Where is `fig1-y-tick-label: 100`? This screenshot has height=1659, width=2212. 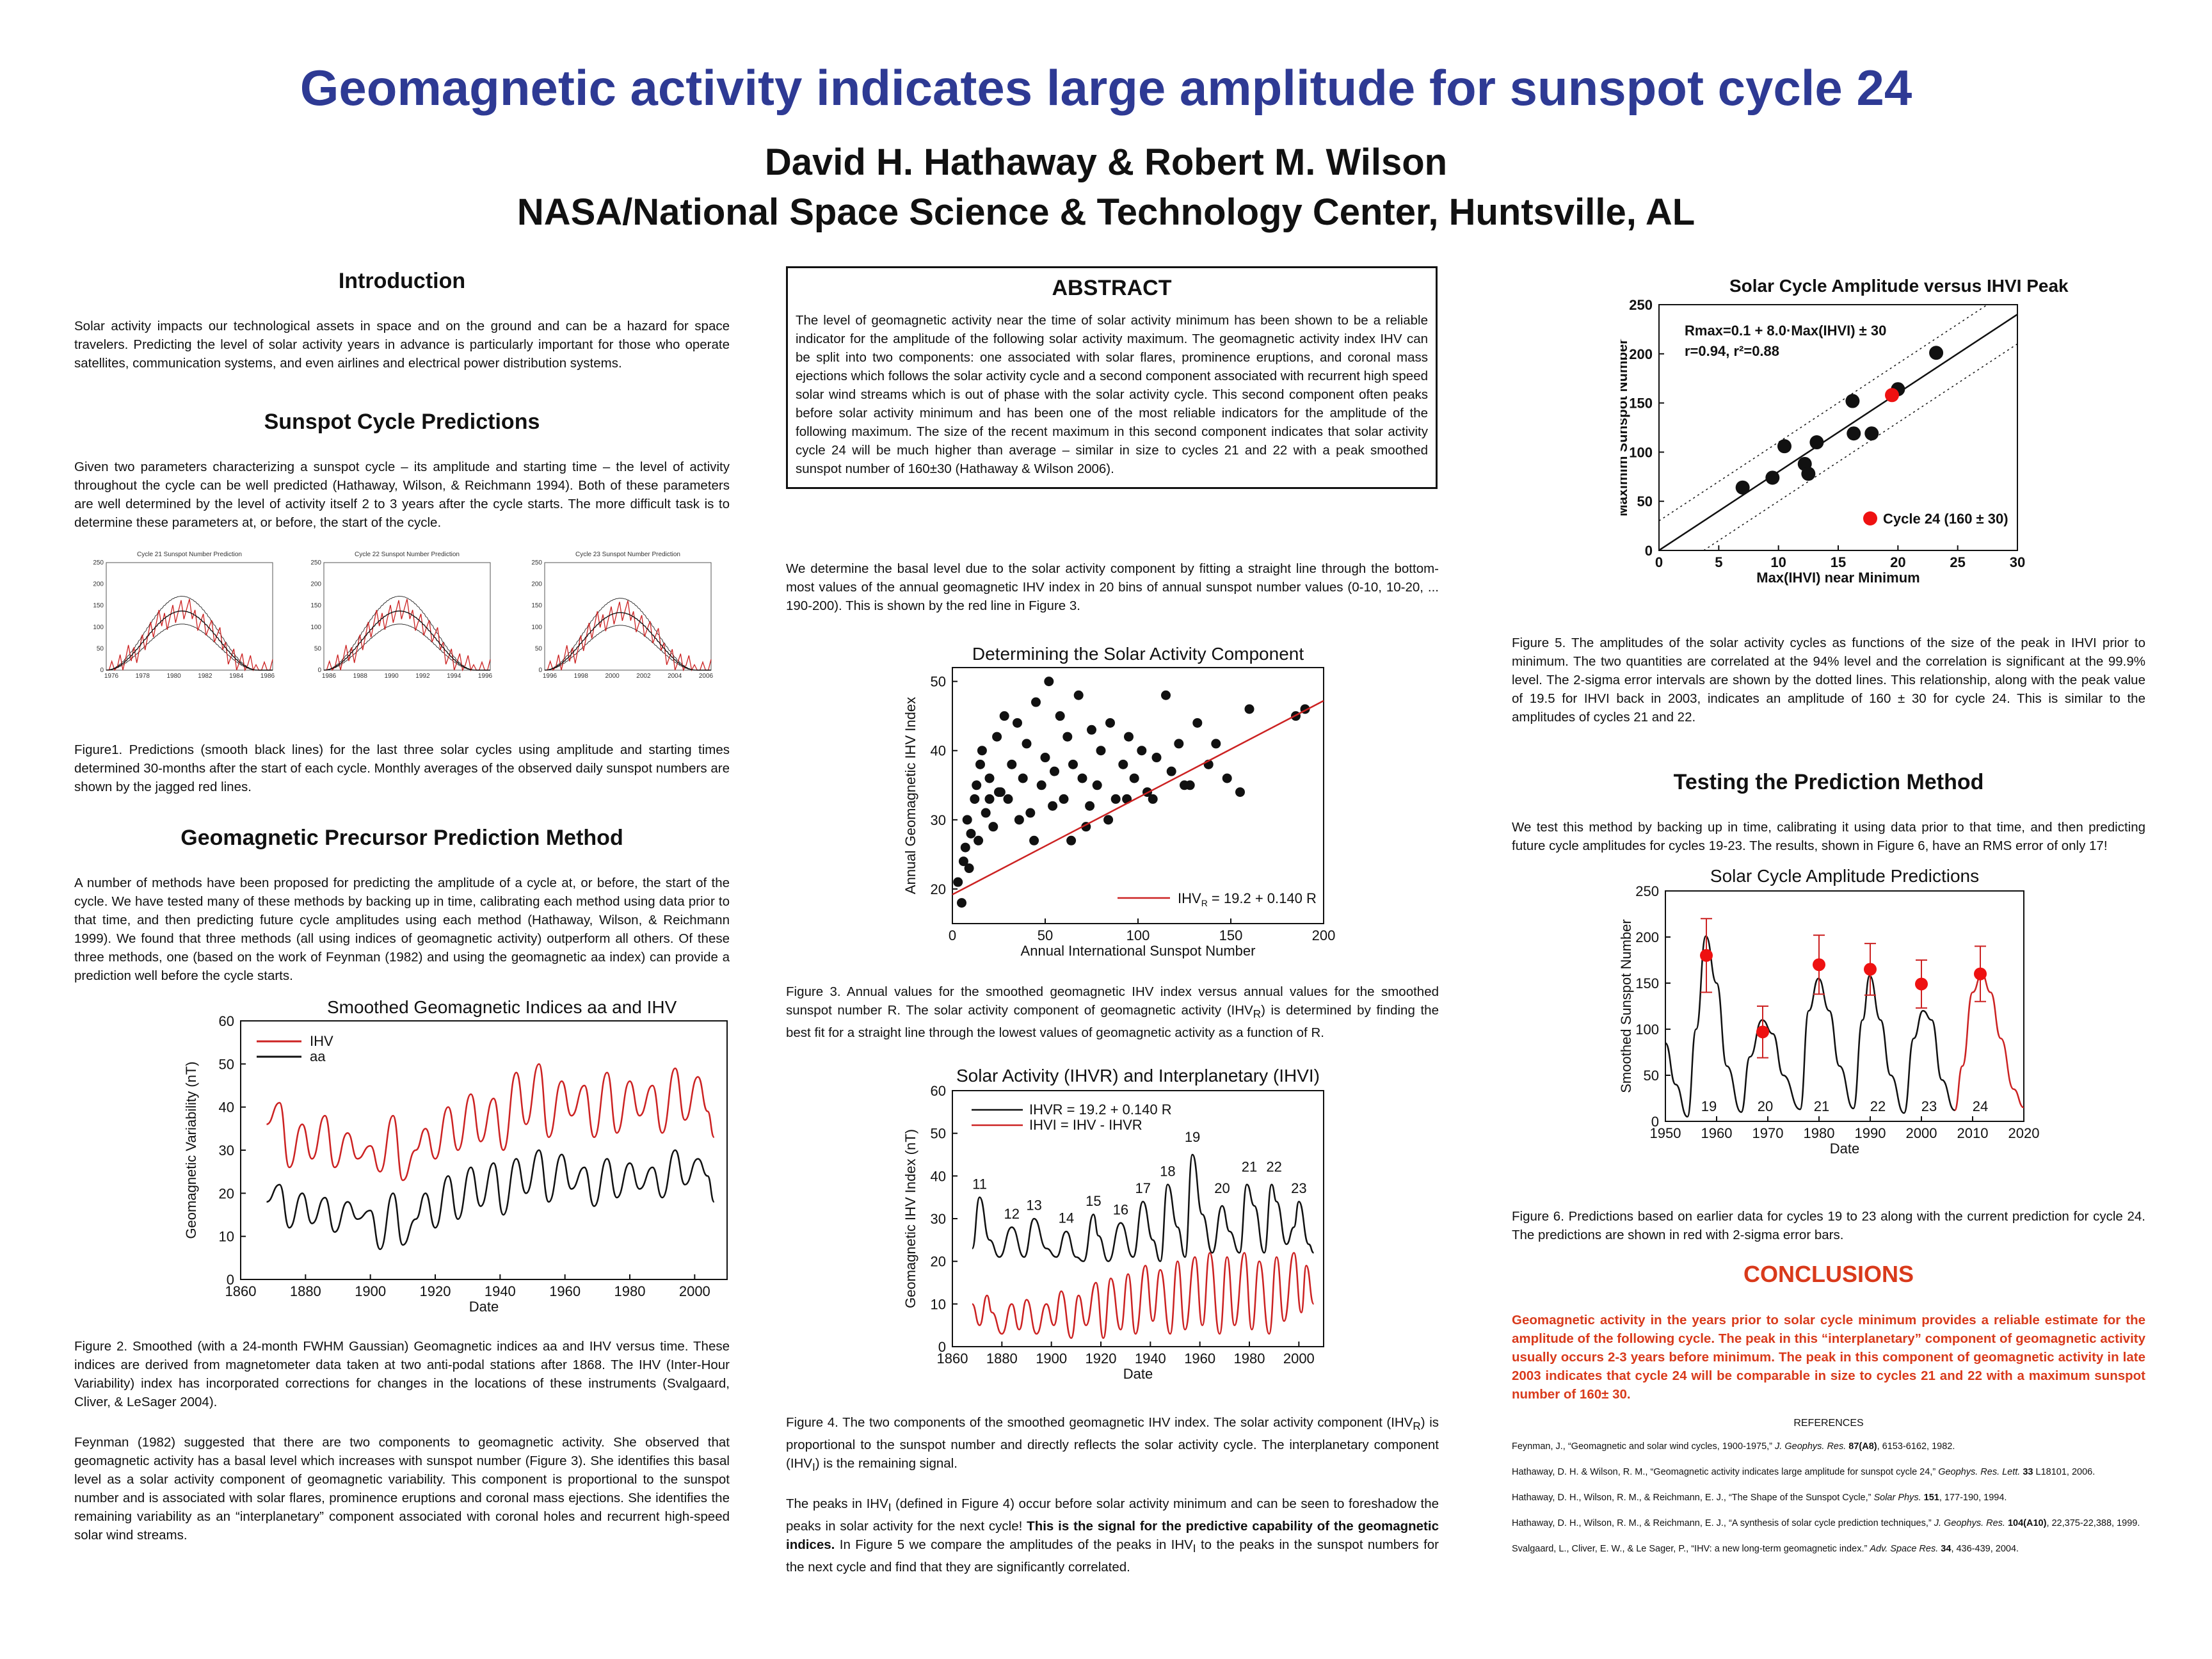
fig1-y-tick-label: 100 is located at coordinates (536, 627).